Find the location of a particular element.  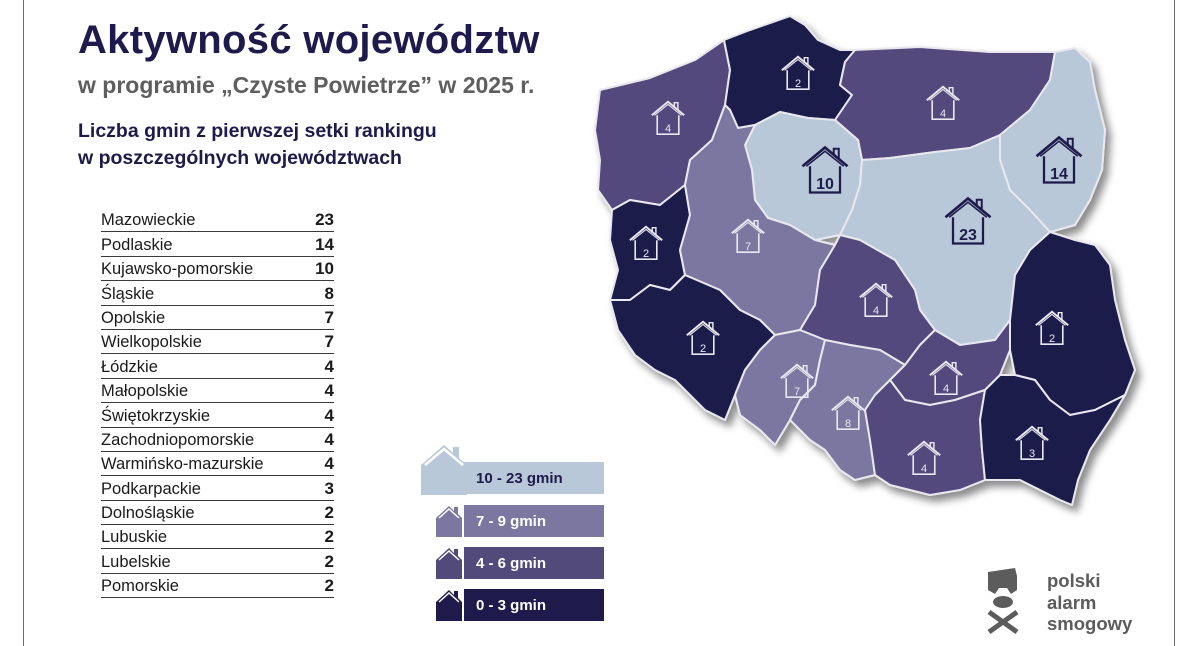

region-name: Kujawsko-pomorskie is located at coordinates (177, 269).